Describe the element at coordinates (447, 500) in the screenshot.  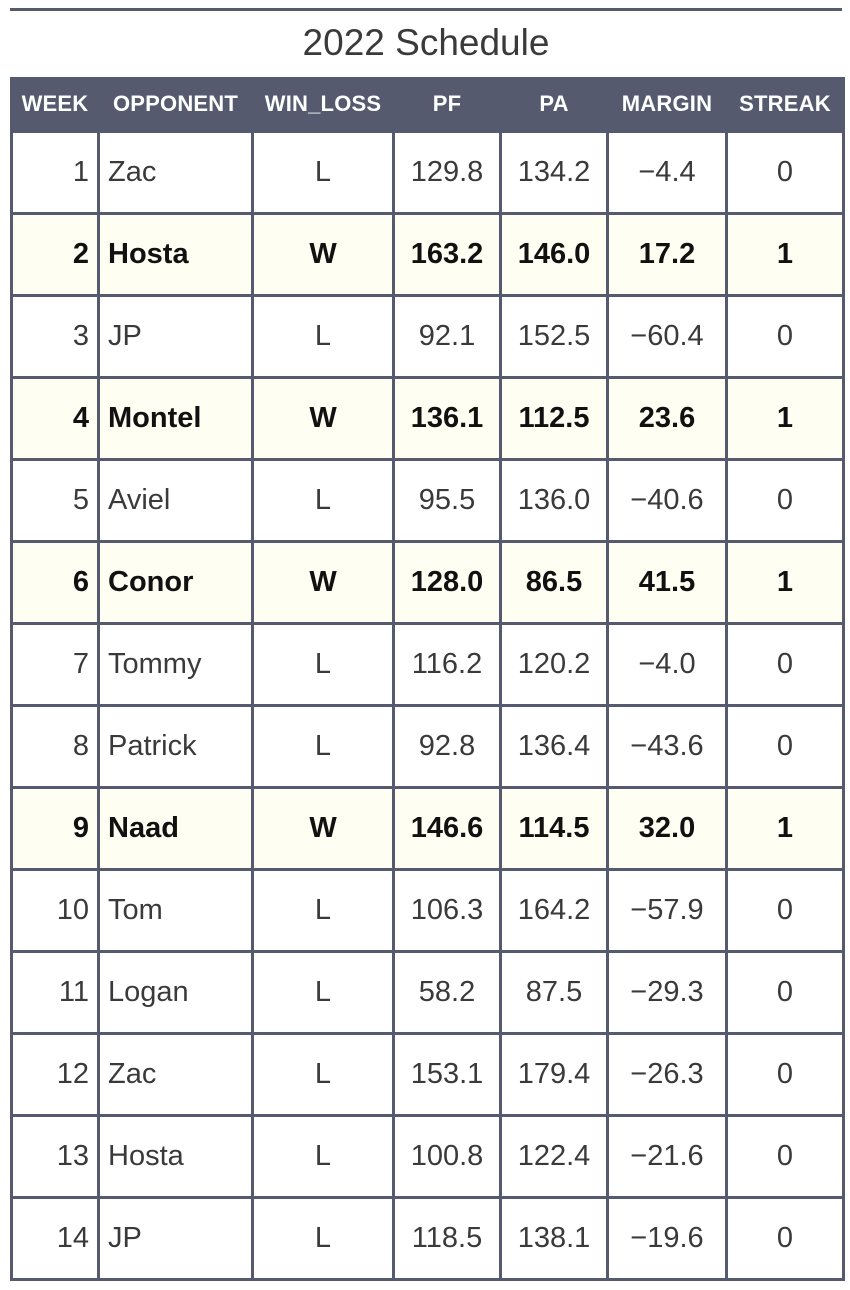
I see `pf-cell: 95.5` at that location.